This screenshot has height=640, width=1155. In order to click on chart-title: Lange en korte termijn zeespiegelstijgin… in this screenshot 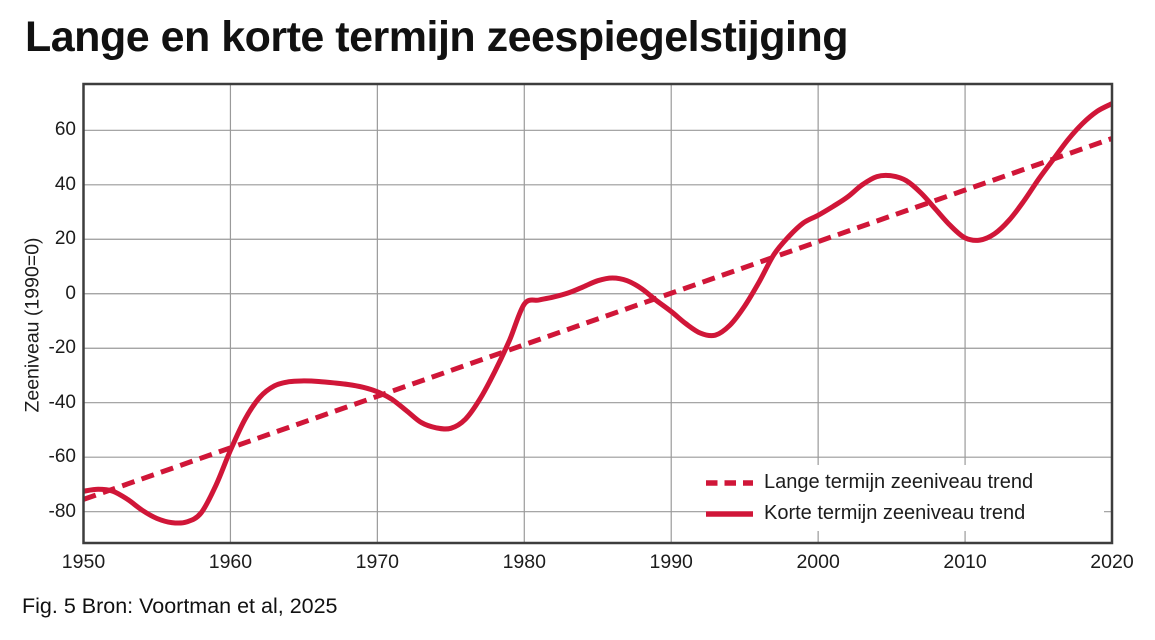, I will do `click(436, 37)`.